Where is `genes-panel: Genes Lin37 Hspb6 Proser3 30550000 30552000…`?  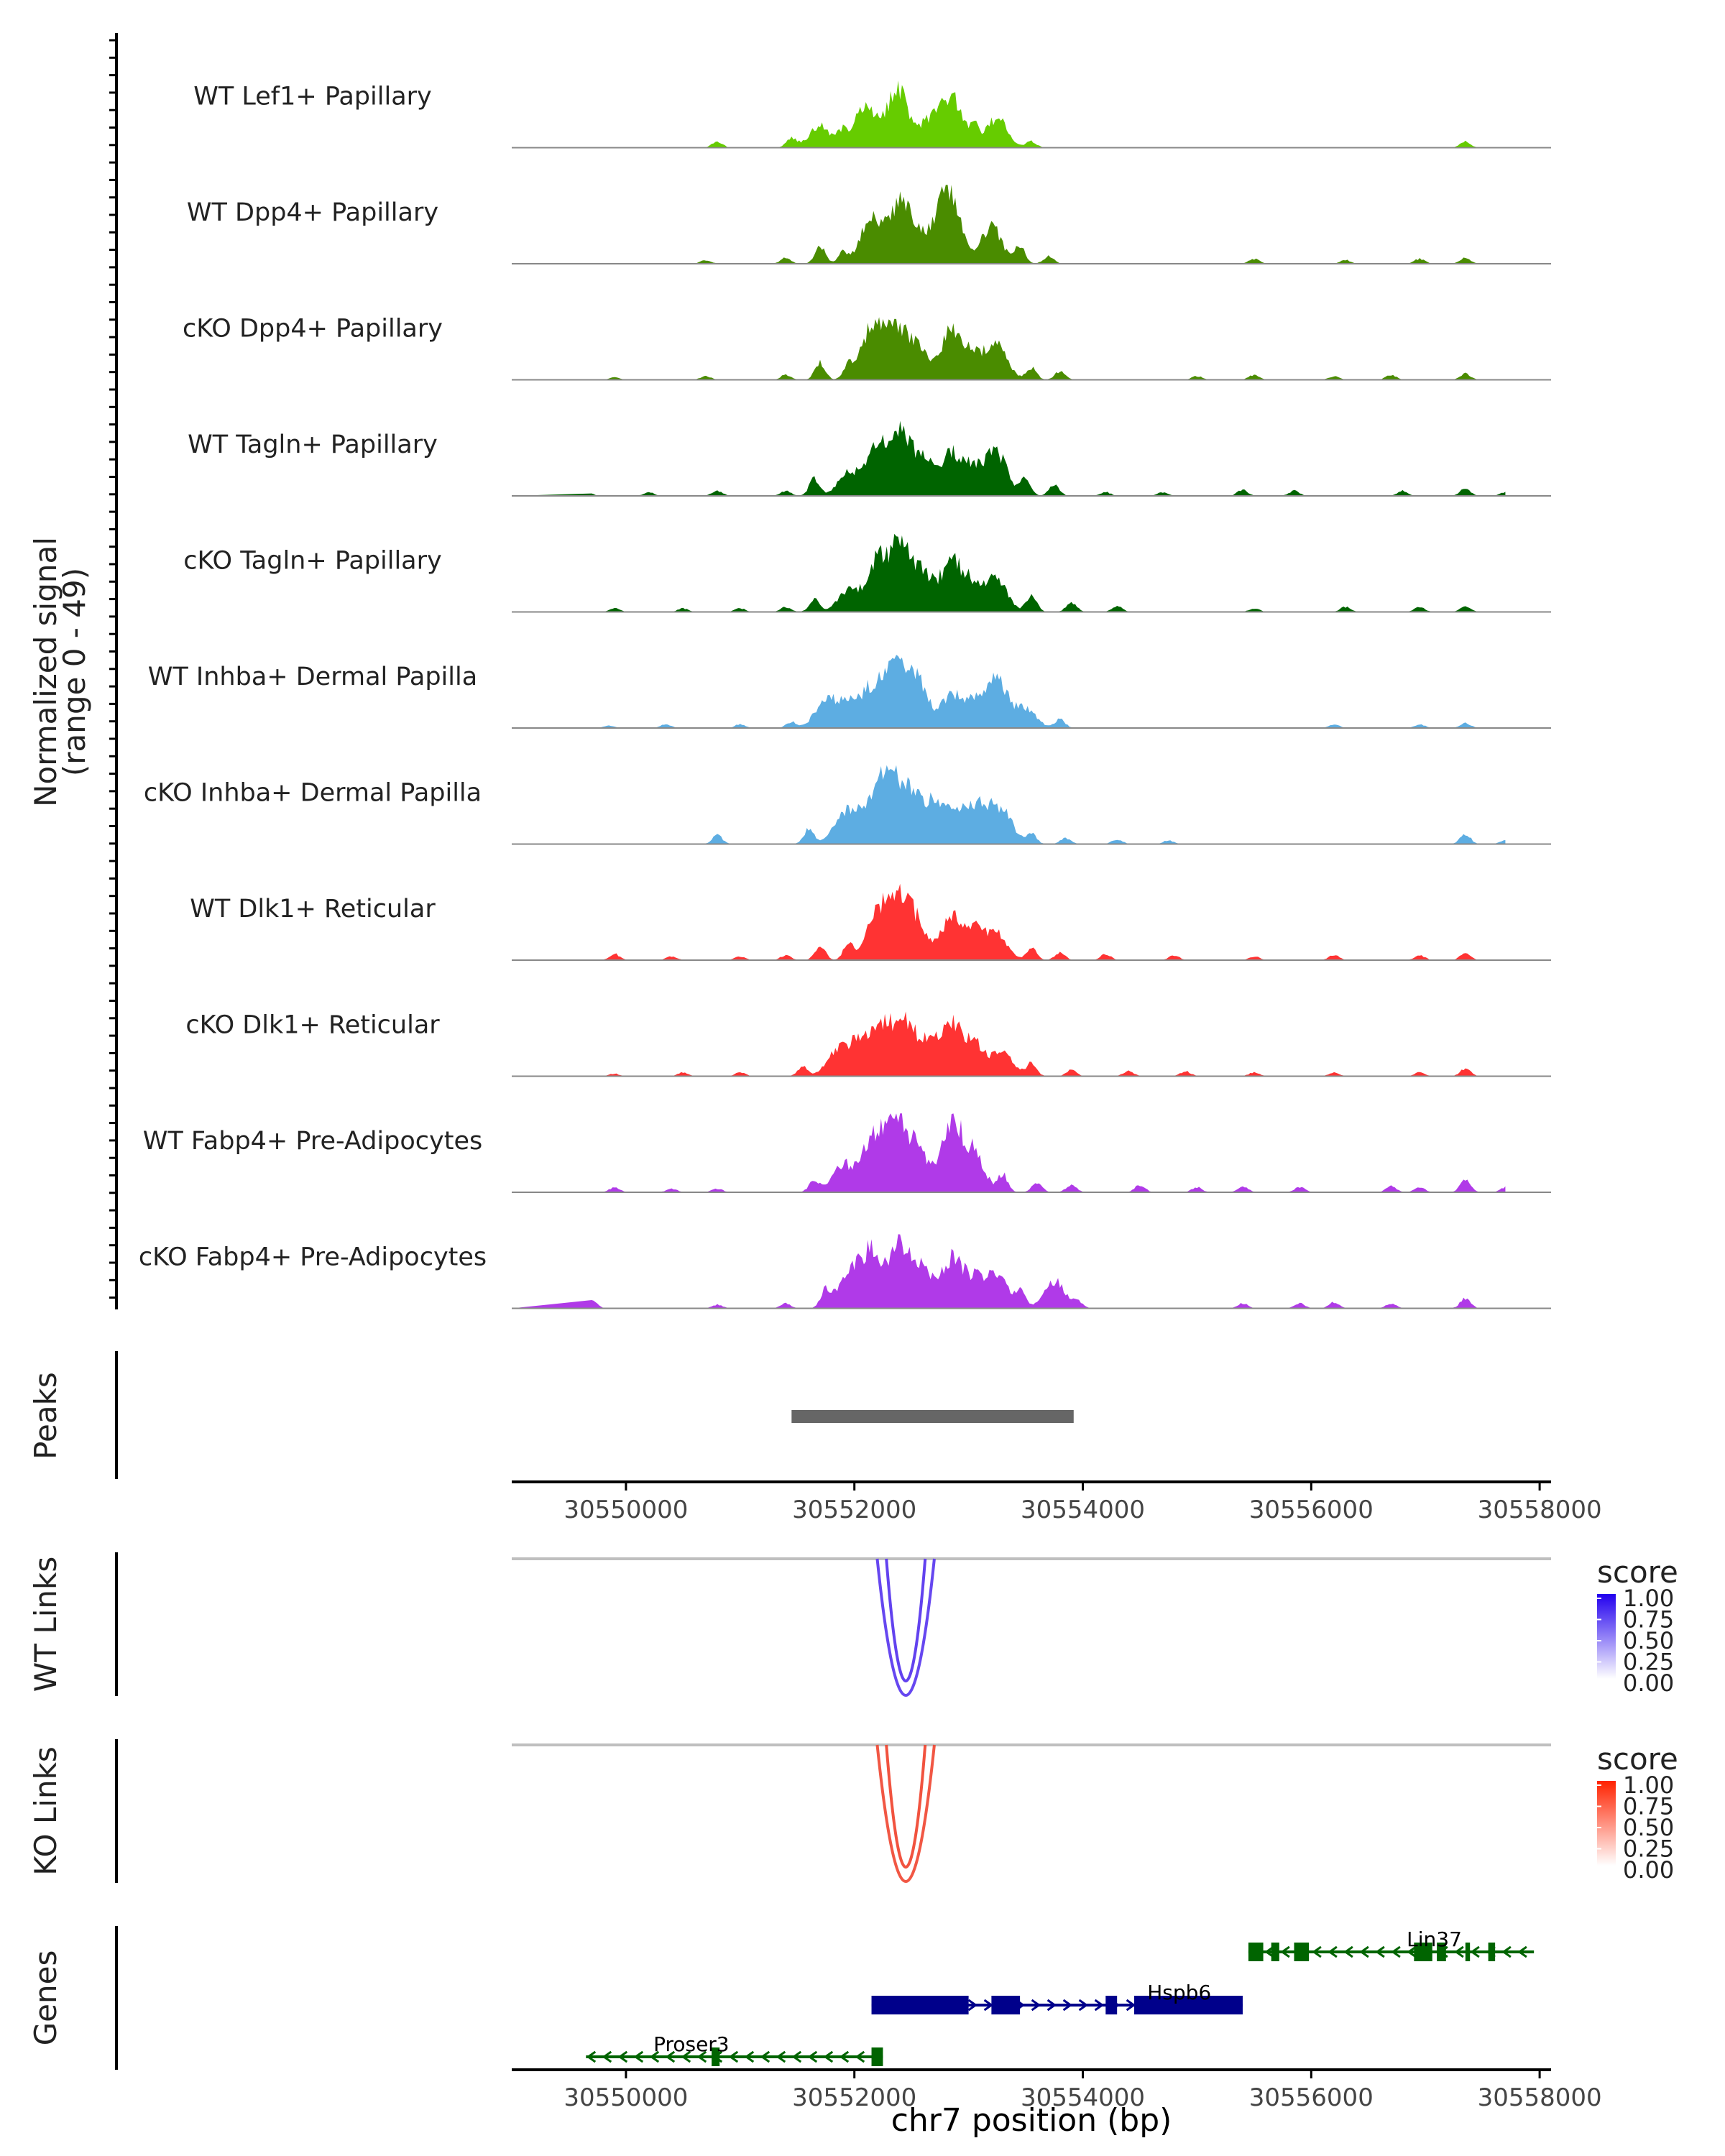 genes-panel: Genes Lin37 Hspb6 Proser3 30550000 30552000… is located at coordinates (815, 2032).